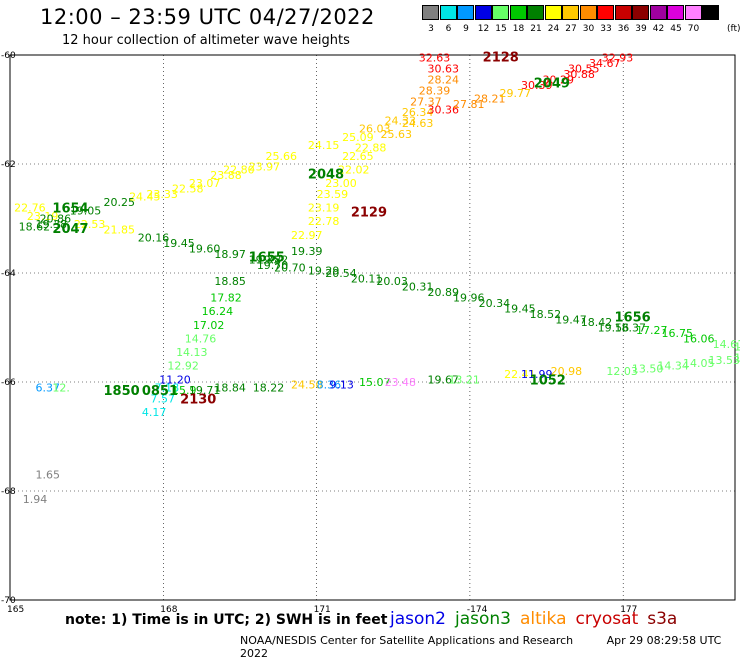 This screenshot has width=740, height=660. What do you see at coordinates (273, 265) in the screenshot?
I see `wave-height-value: 19.70` at bounding box center [273, 265].